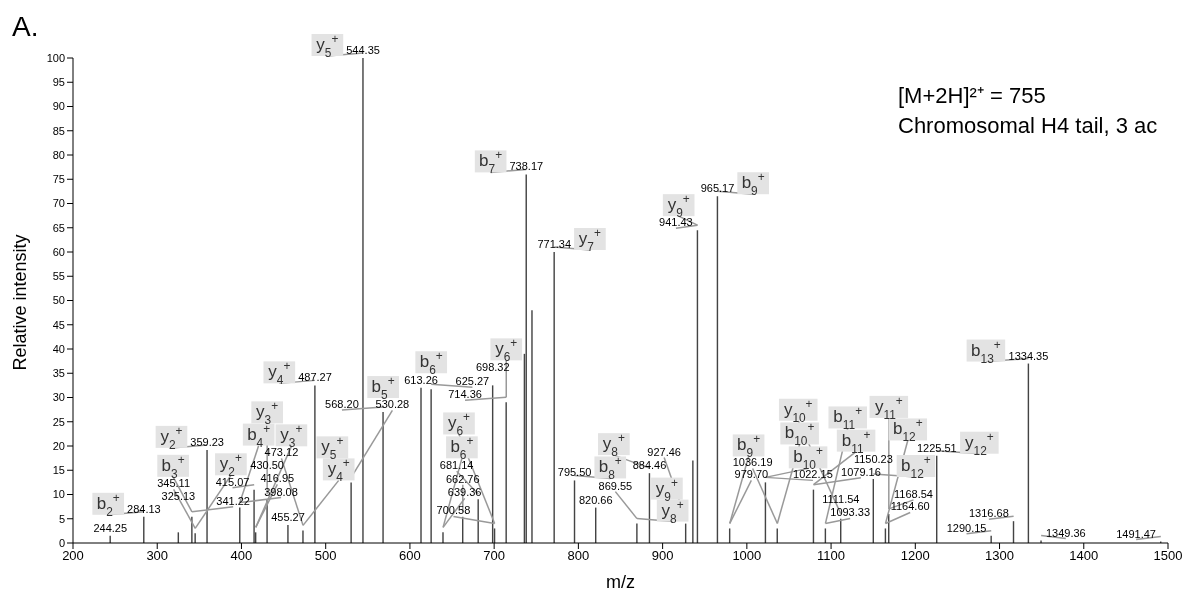  I want to click on y-tick-label: 5, so click(61, 518).